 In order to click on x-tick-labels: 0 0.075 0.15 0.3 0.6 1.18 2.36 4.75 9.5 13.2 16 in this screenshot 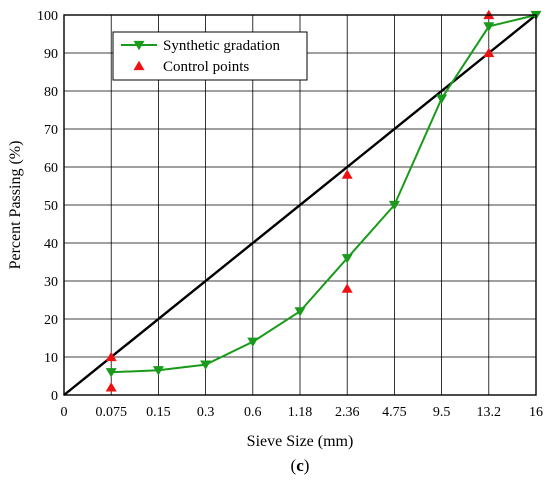, I will do `click(302, 412)`.